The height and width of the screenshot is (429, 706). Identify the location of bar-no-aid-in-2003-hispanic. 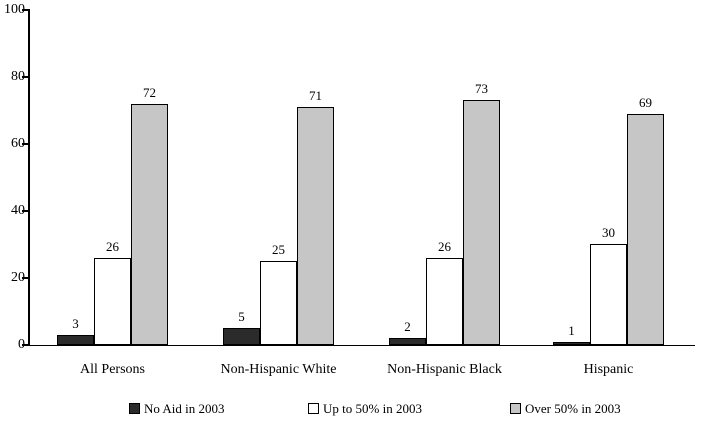
(571, 343).